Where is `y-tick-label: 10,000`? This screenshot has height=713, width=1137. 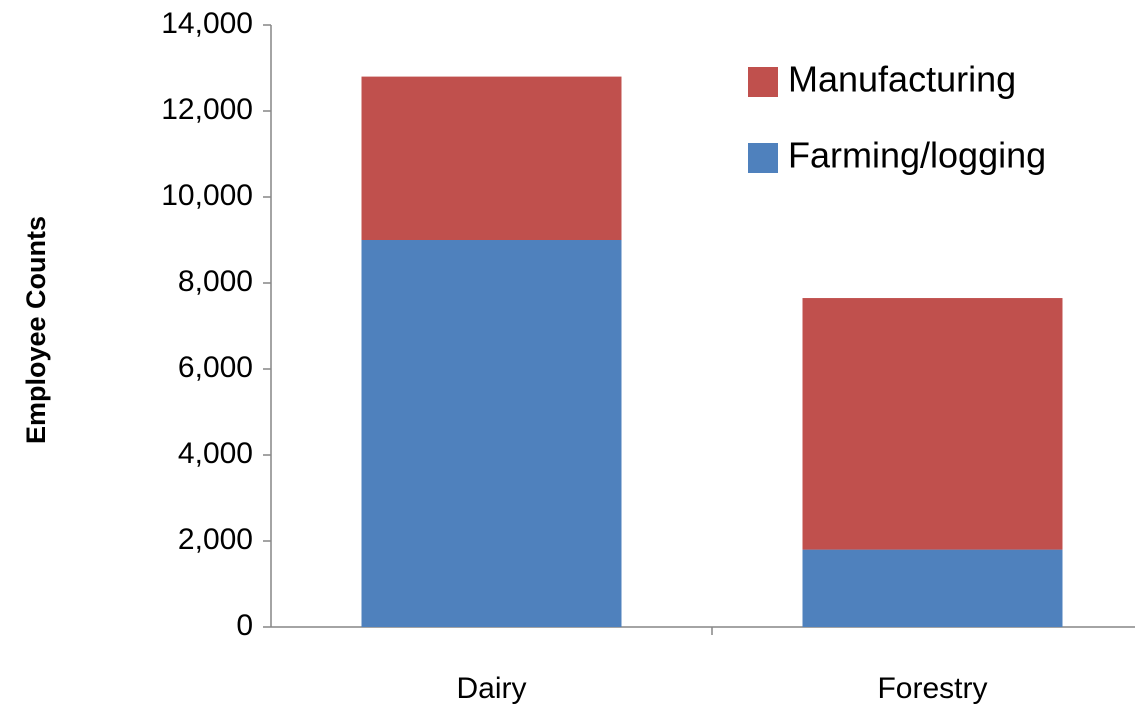
y-tick-label: 10,000 is located at coordinates (207, 195).